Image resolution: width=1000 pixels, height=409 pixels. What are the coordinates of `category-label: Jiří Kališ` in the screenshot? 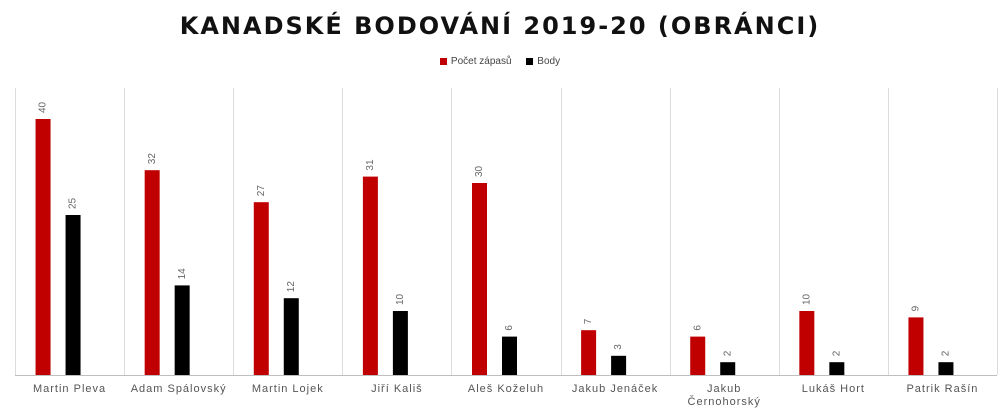 It's located at (397, 389).